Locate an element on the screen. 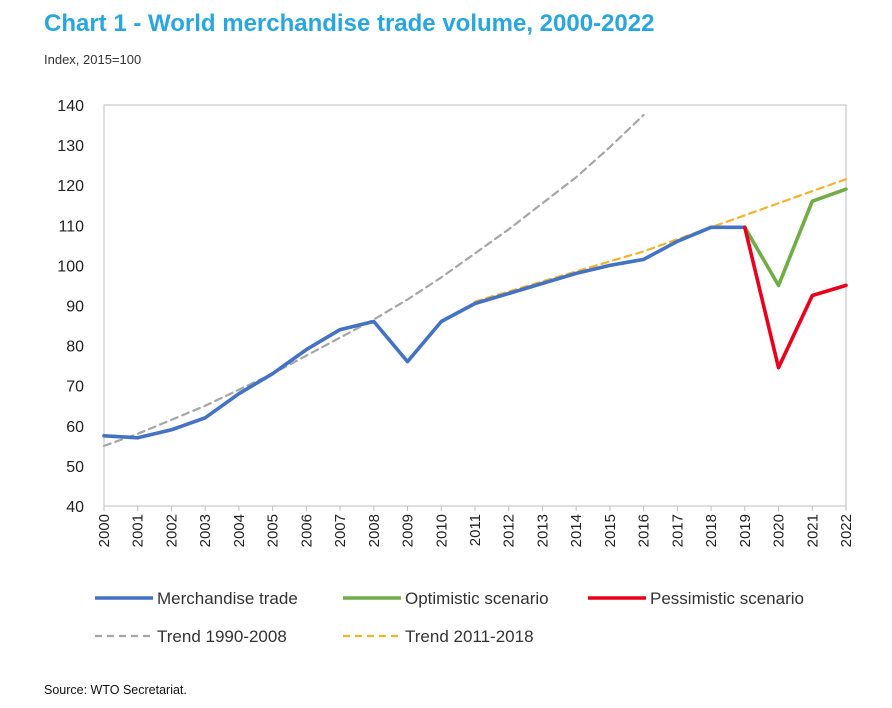  x-tick-label: 2011 is located at coordinates (475, 530).